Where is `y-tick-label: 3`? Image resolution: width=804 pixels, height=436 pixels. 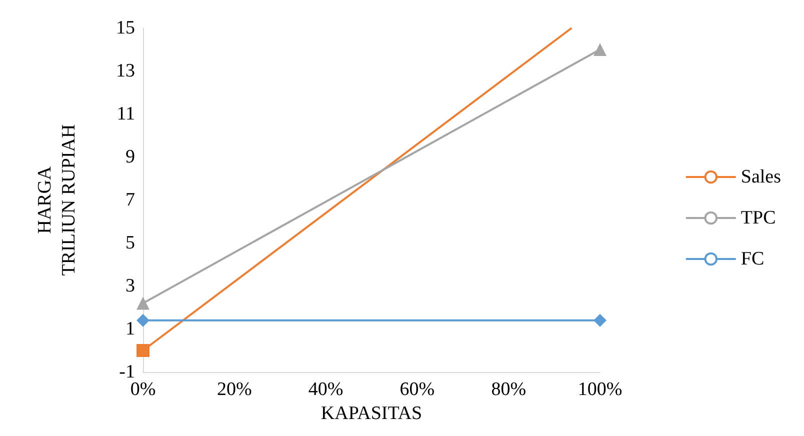 y-tick-label: 3 is located at coordinates (130, 286).